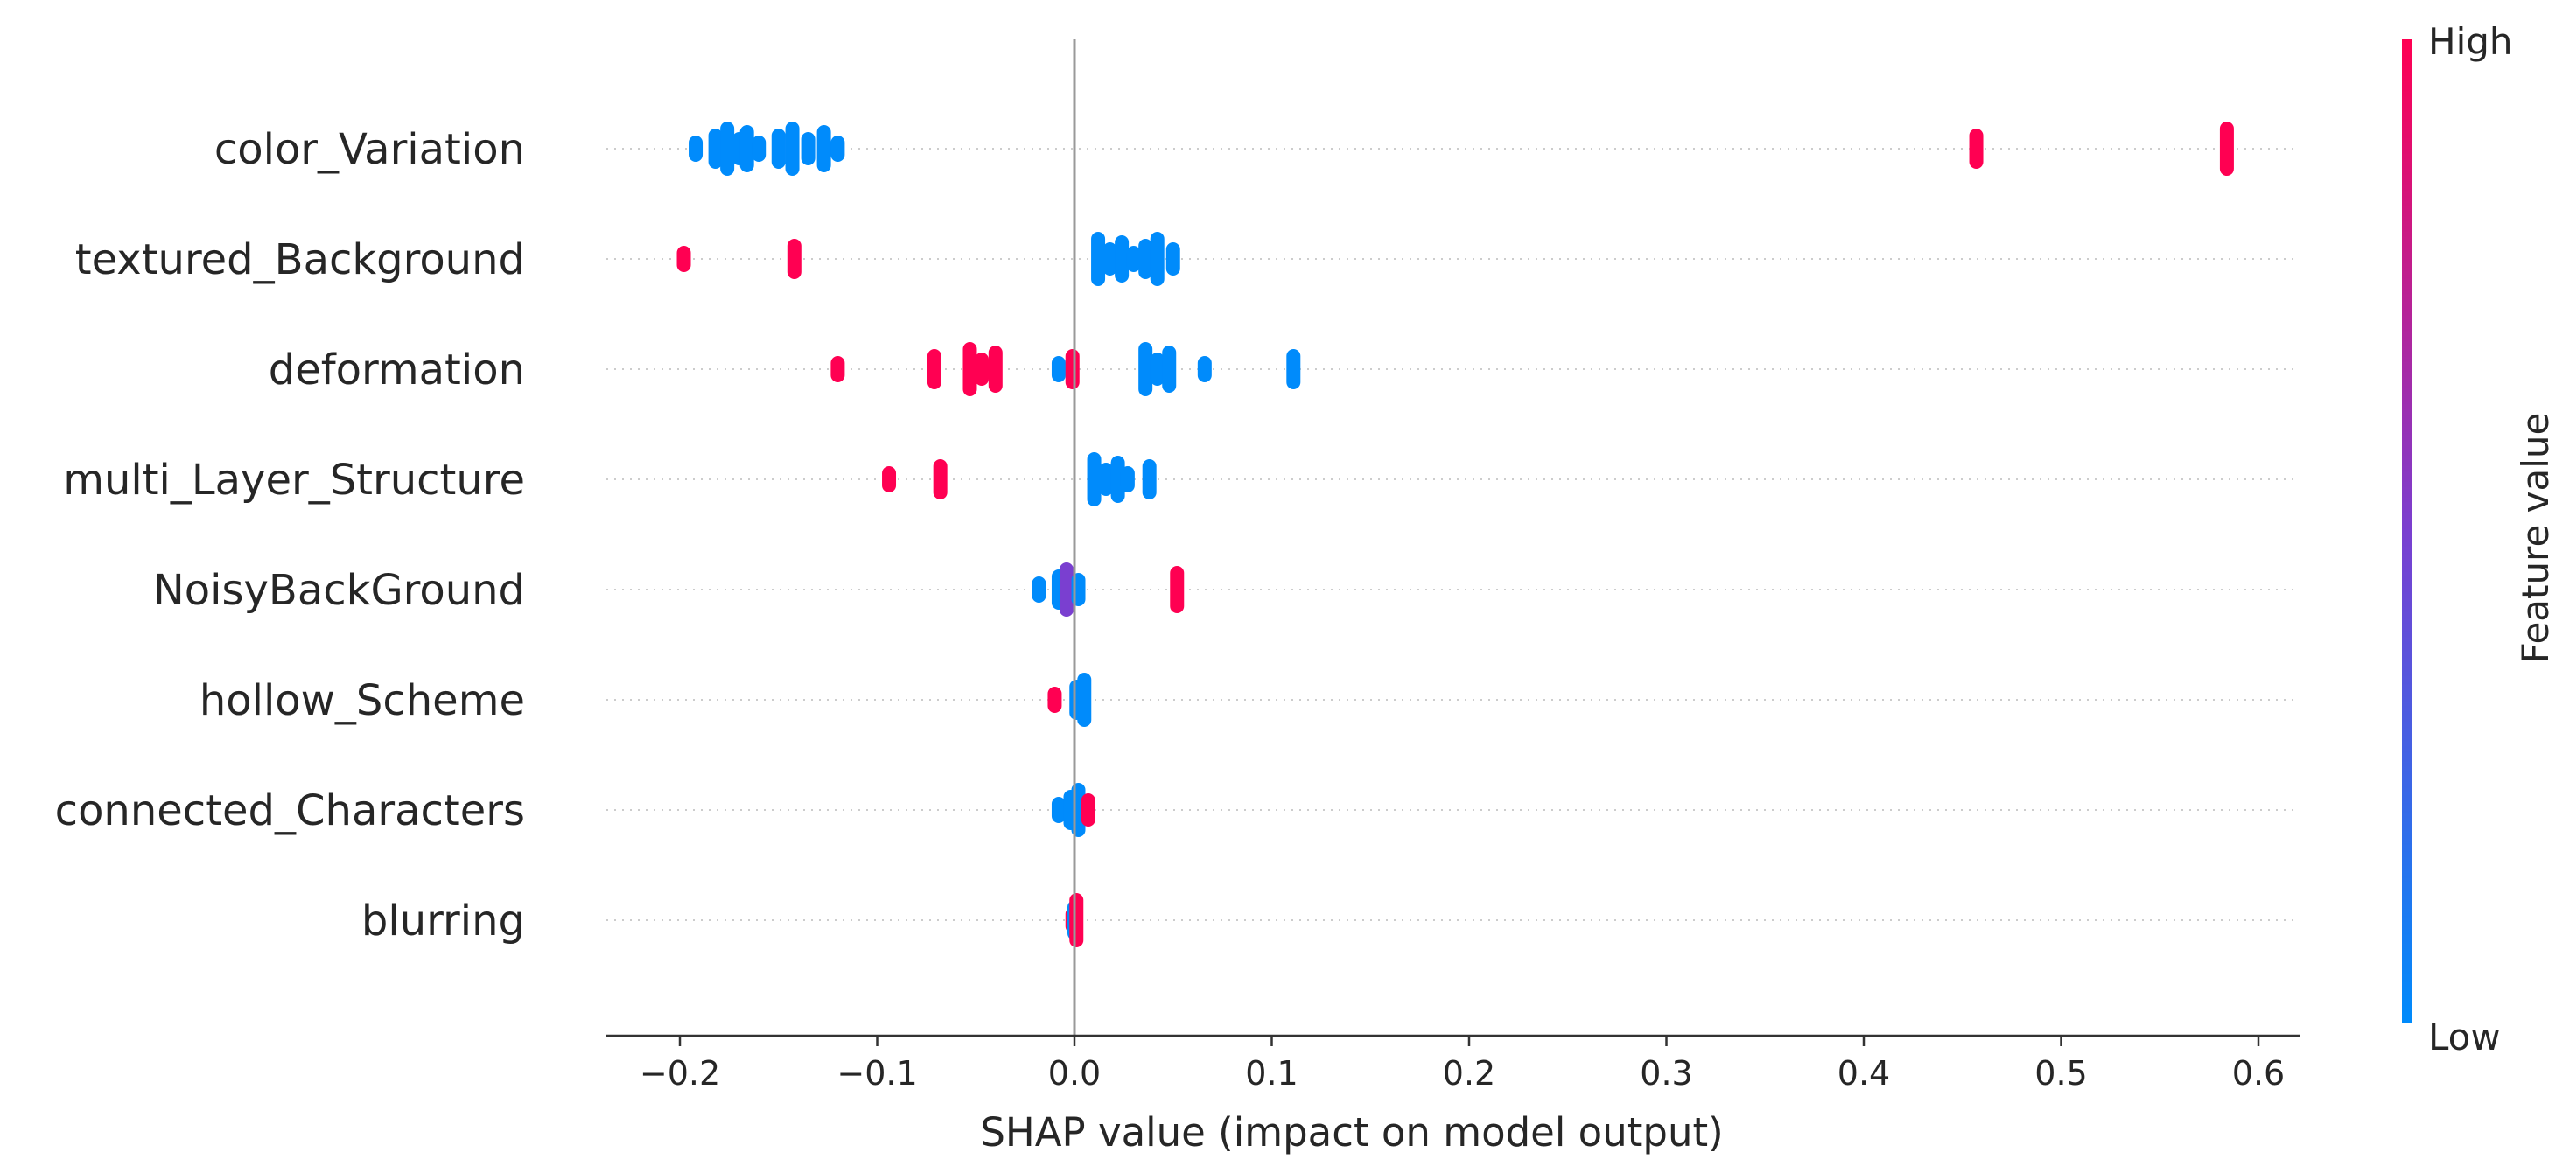 The height and width of the screenshot is (1173, 2576). I want to click on x-tick-label: 0.4, so click(1864, 1073).